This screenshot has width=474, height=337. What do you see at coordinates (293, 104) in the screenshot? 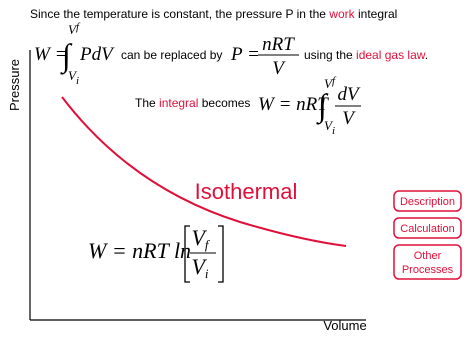
I see `formula-lhs: W = nRT` at bounding box center [293, 104].